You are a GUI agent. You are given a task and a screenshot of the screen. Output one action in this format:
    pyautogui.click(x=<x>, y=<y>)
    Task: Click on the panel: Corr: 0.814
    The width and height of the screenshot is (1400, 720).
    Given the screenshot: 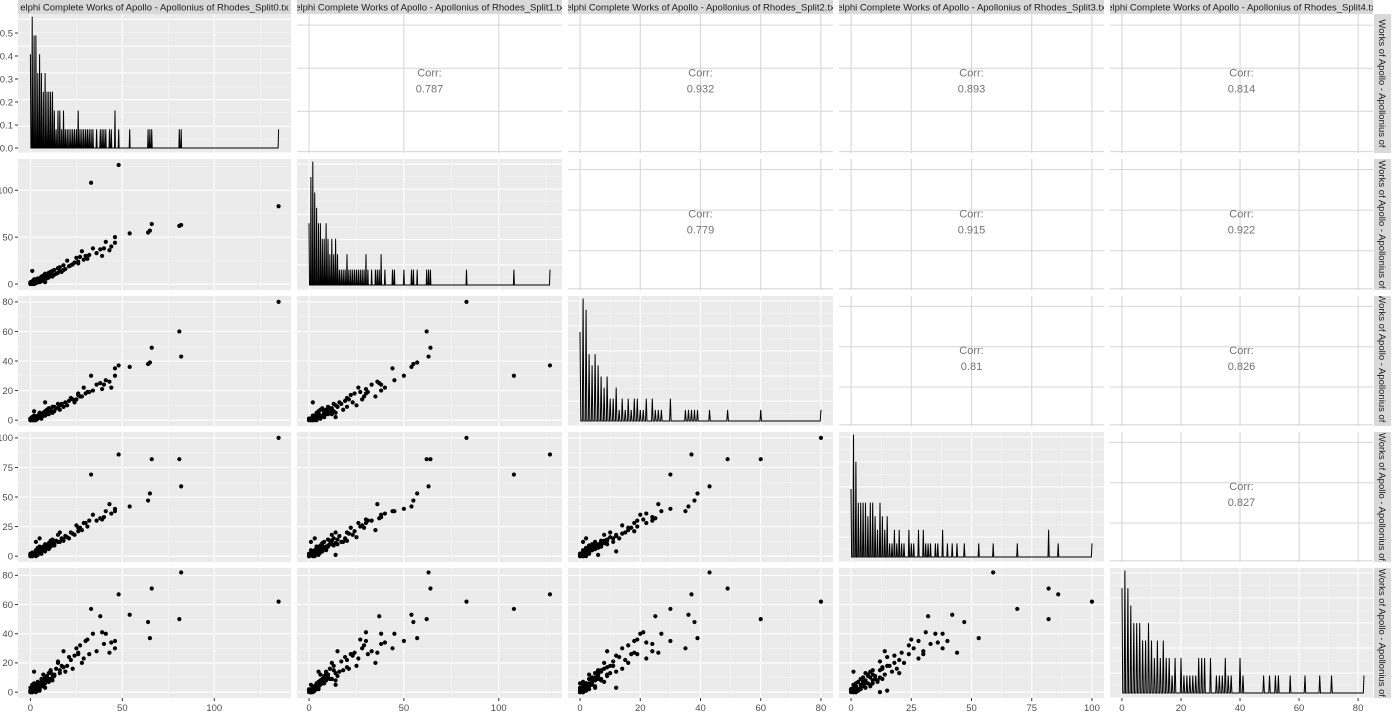 What is the action you would take?
    pyautogui.click(x=1241, y=83)
    